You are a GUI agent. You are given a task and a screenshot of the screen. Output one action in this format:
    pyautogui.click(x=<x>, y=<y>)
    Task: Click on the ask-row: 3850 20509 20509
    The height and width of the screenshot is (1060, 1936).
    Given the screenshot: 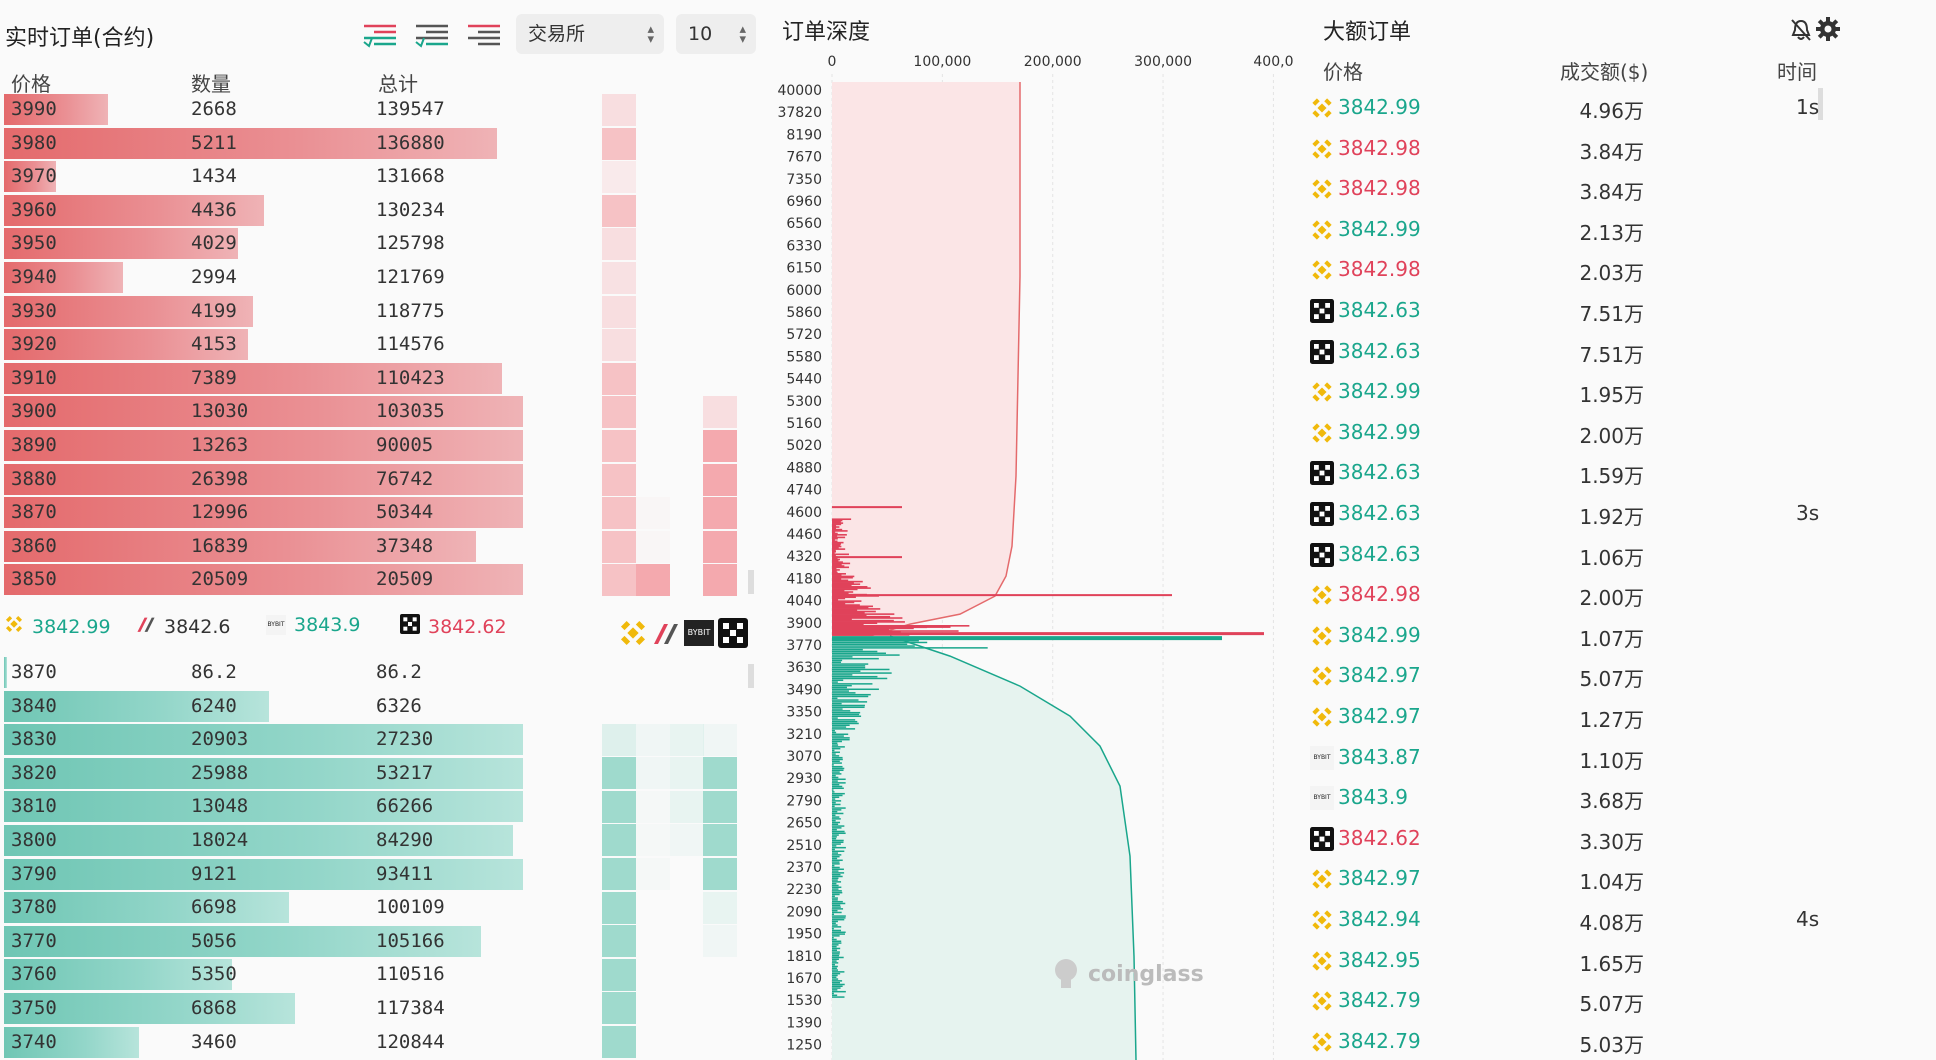 What is the action you would take?
    pyautogui.click(x=264, y=580)
    